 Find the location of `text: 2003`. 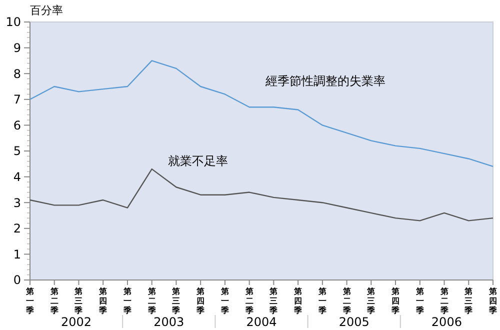

text: 2003 is located at coordinates (169, 322).